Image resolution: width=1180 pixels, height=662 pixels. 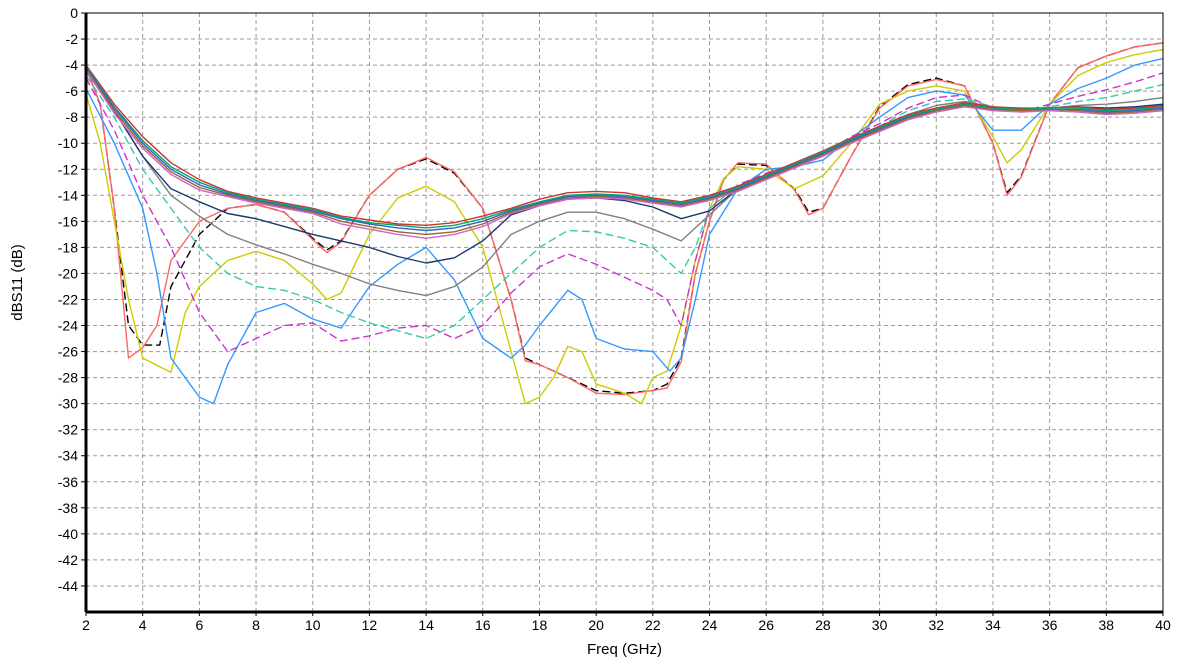 What do you see at coordinates (143, 625) in the screenshot?
I see `x-tick-label: 4` at bounding box center [143, 625].